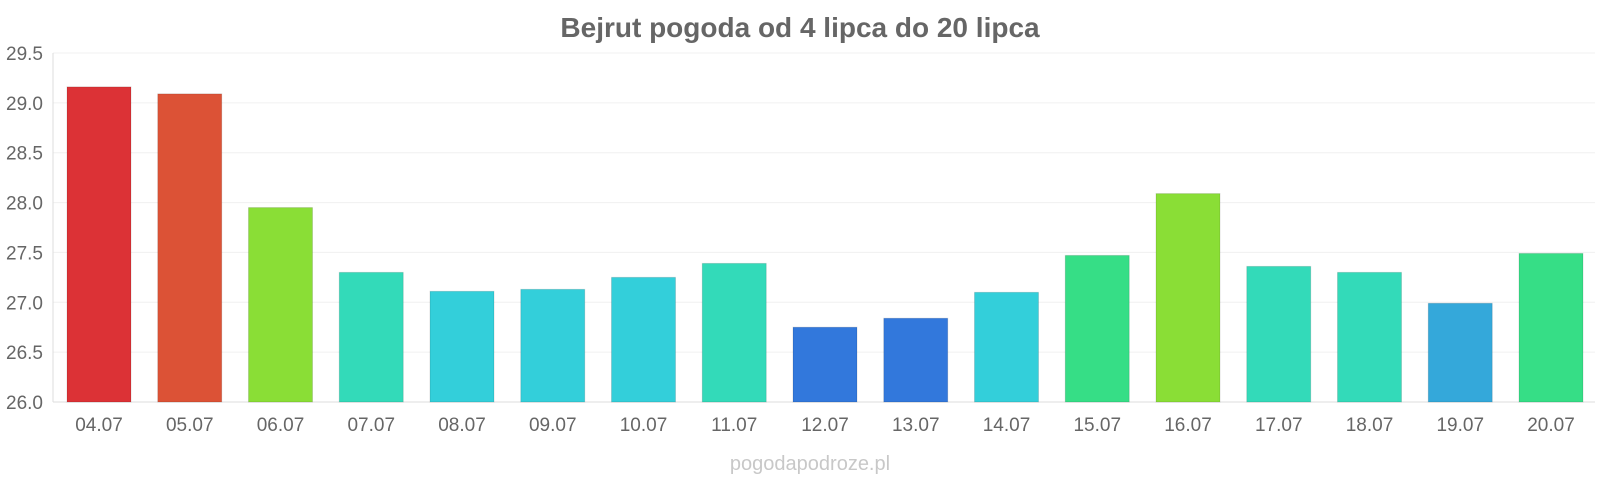 This screenshot has height=480, width=1600. What do you see at coordinates (916, 425) in the screenshot?
I see `x-tick-label: 13.07` at bounding box center [916, 425].